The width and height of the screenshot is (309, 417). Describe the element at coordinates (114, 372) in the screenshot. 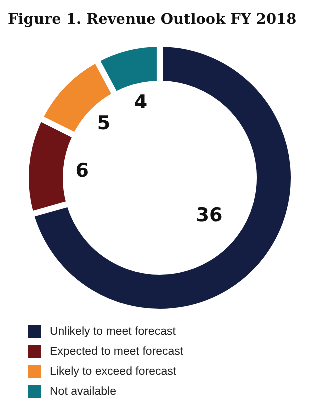

I see `legend-label: Likely to exceed forecast` at that location.